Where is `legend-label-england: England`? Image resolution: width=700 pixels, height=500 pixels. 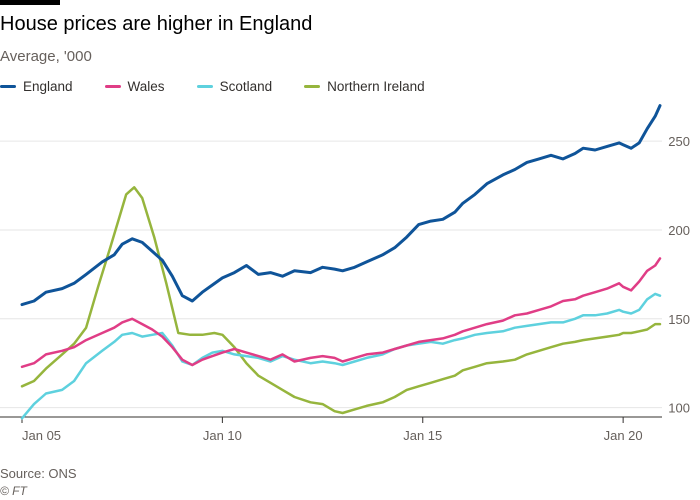
legend-label-england: England is located at coordinates (48, 86).